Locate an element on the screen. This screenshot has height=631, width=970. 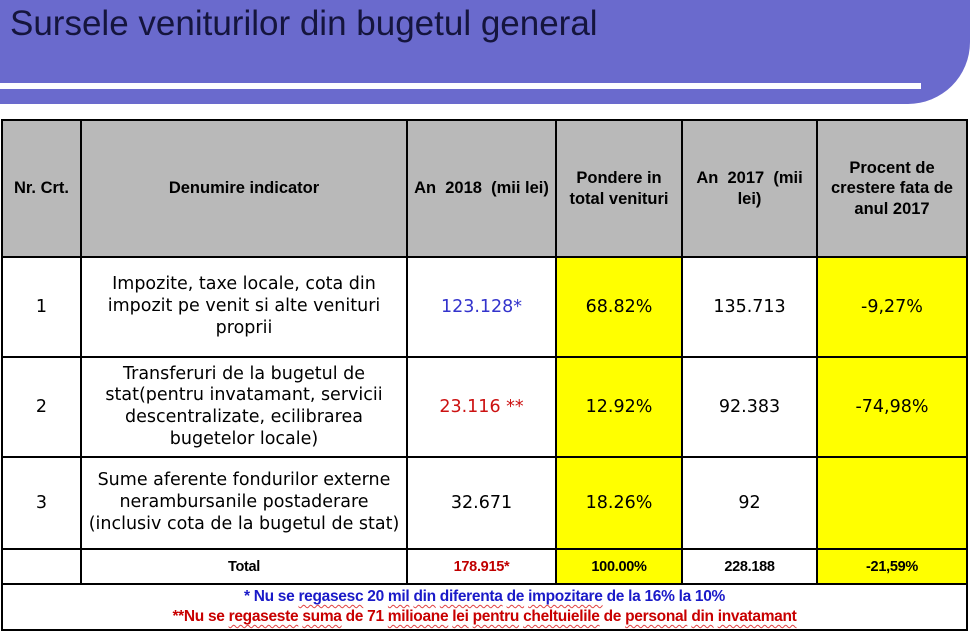
row2-procent-value: -74,98% is located at coordinates (892, 407).